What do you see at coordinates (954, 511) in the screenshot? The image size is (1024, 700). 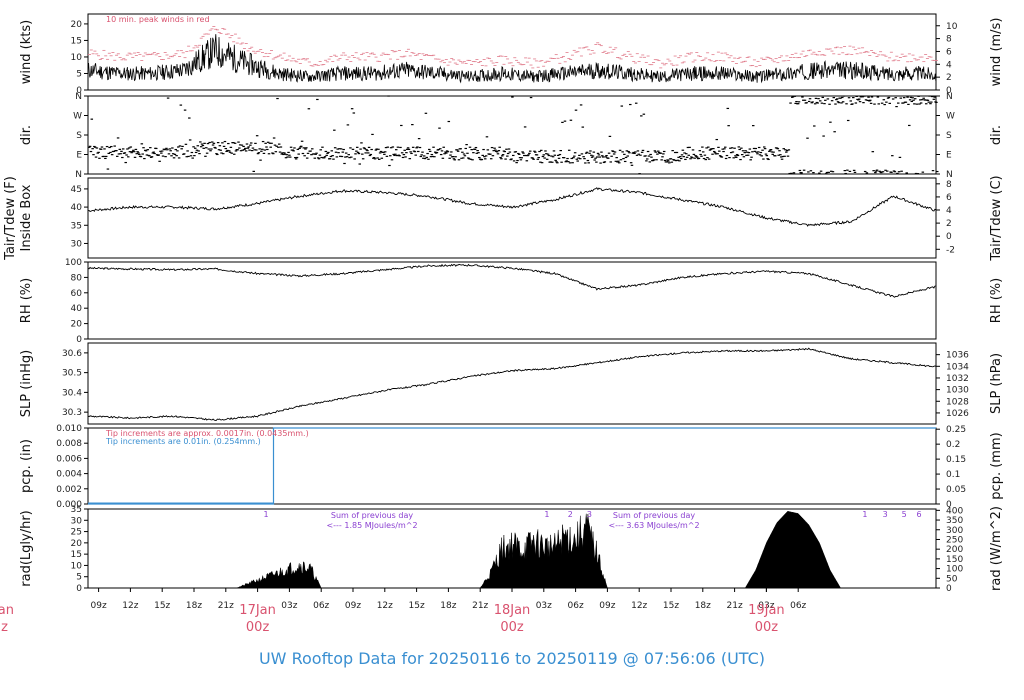 I see `ytick-right-label-rad: 400` at bounding box center [954, 511].